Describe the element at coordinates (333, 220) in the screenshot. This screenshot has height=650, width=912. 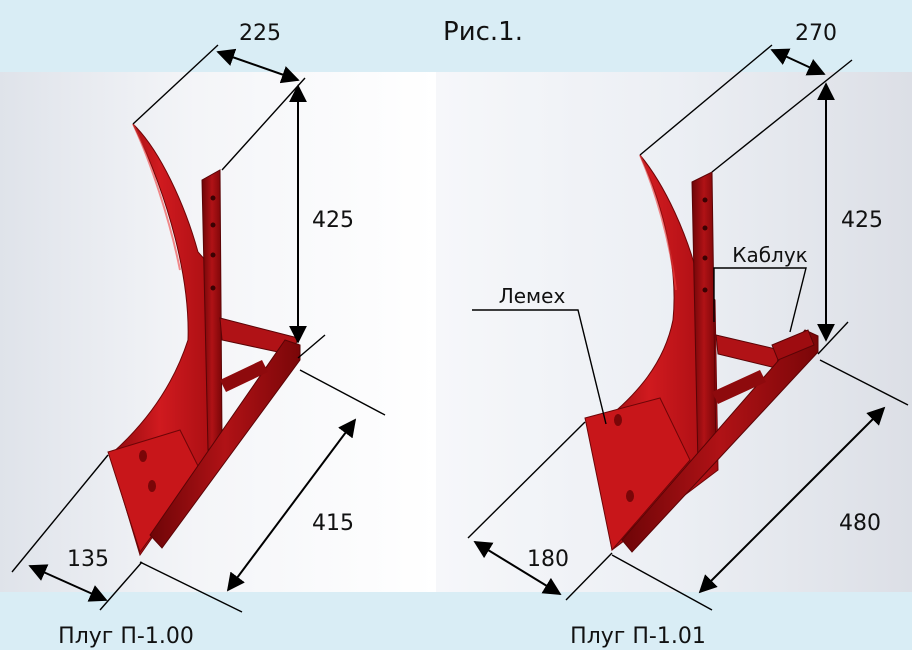
I see `left-dim-height: 425` at that location.